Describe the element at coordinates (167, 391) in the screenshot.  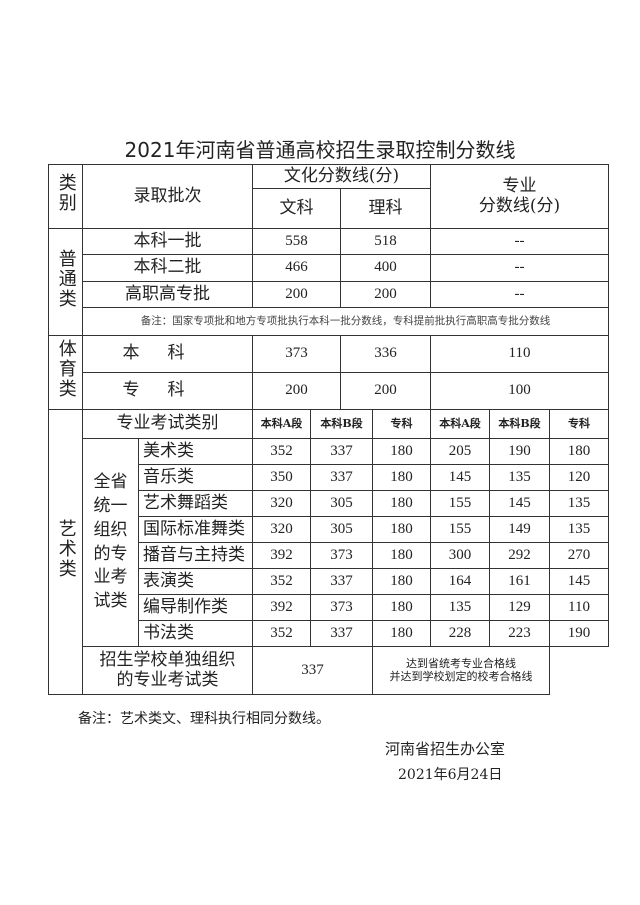
I see `batch-label: 专科` at that location.